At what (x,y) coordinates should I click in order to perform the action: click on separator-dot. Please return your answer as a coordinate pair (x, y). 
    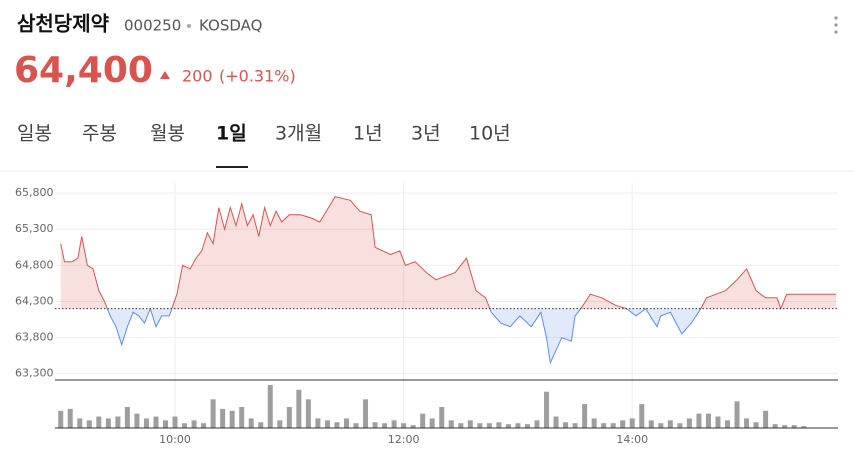
    Looking at the image, I should click on (189, 26).